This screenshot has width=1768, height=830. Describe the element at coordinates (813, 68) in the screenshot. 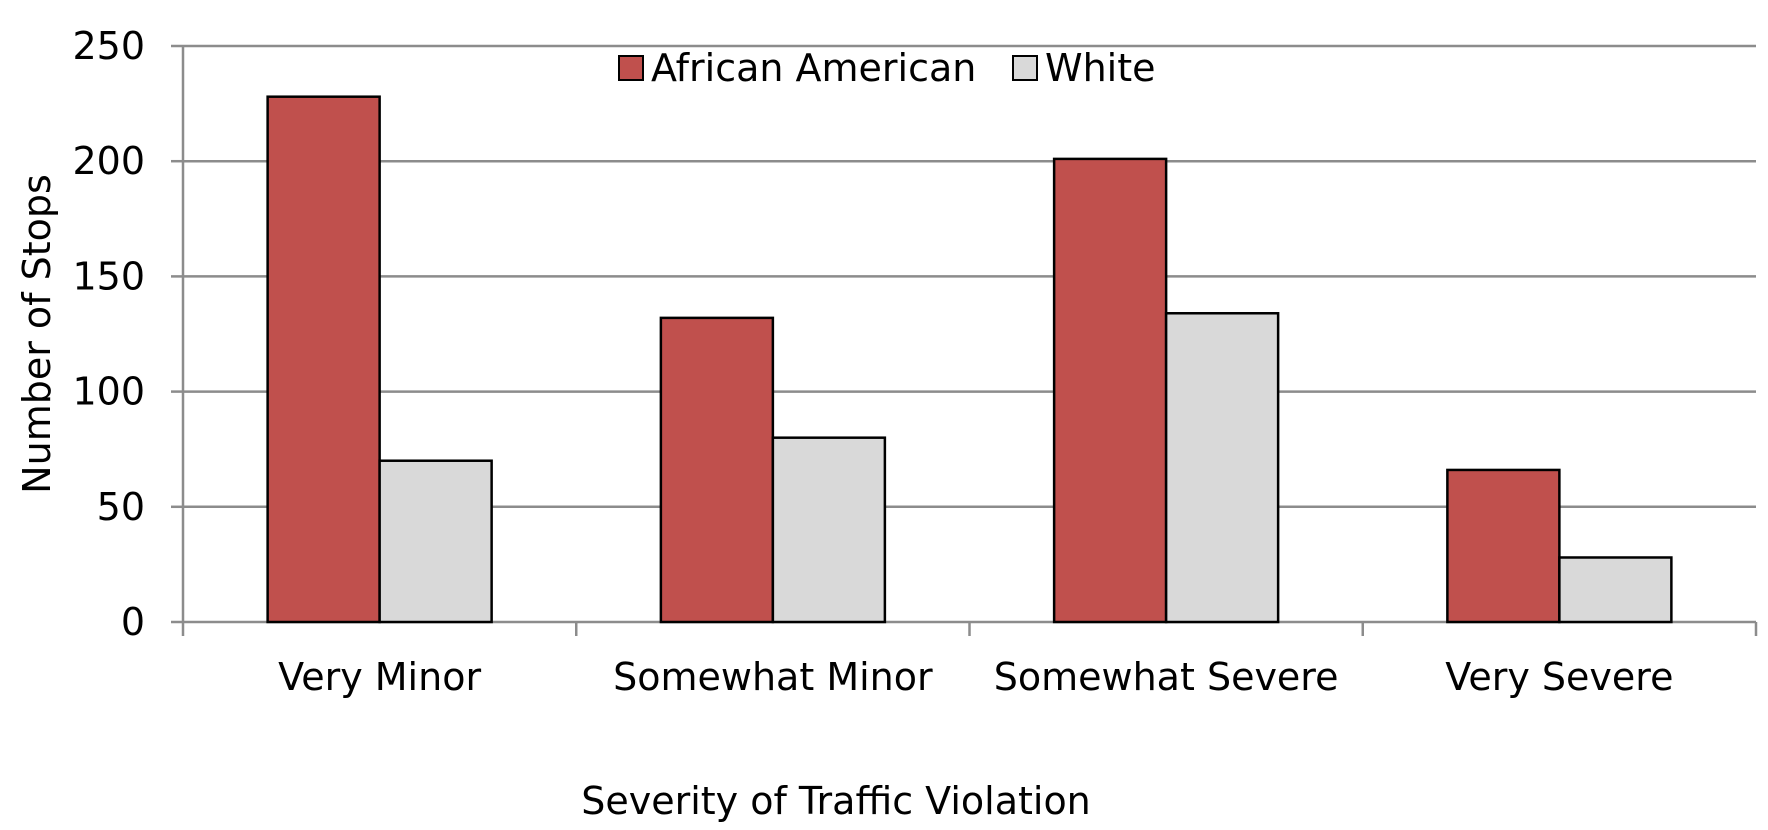

I see `legend-label-african-american: African American` at that location.